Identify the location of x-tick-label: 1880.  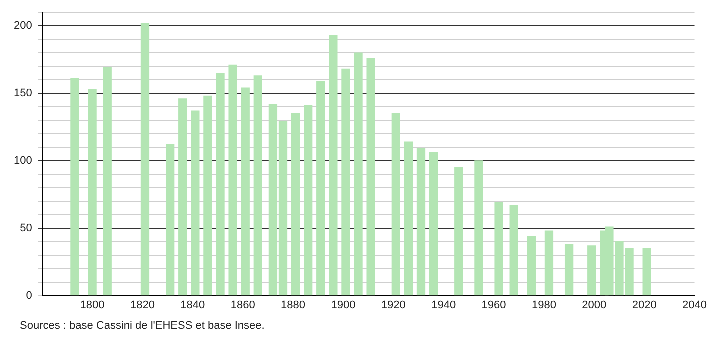
(293, 305).